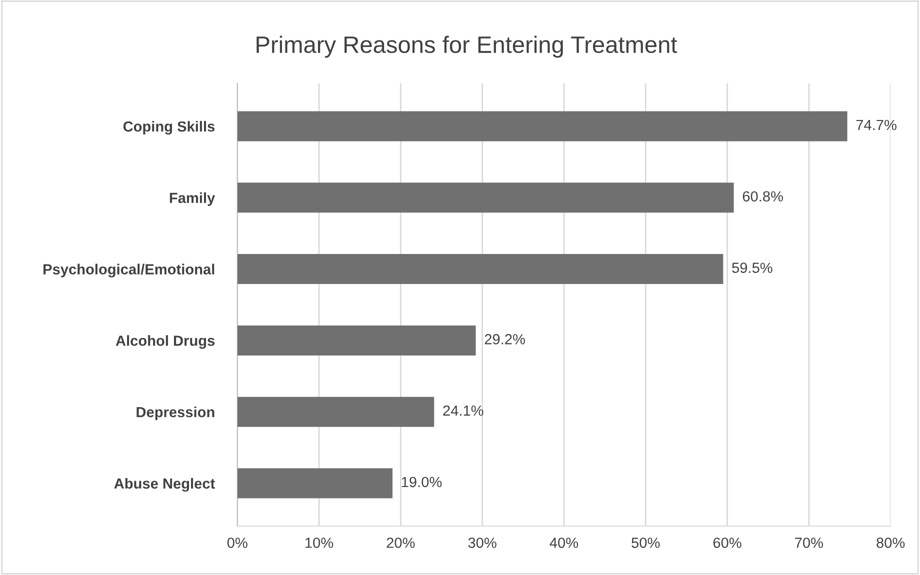 This screenshot has height=575, width=920. What do you see at coordinates (169, 127) in the screenshot?
I see `y-tick-label: Coping Skills` at bounding box center [169, 127].